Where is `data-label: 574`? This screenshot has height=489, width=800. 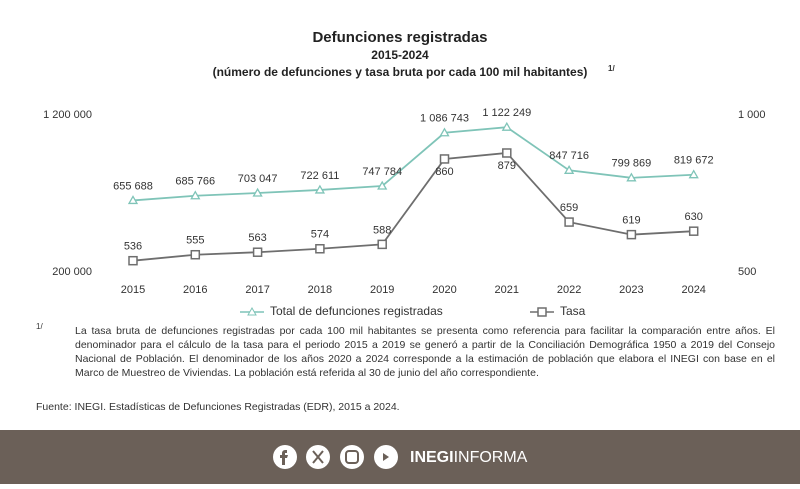 data-label: 574 is located at coordinates (320, 235).